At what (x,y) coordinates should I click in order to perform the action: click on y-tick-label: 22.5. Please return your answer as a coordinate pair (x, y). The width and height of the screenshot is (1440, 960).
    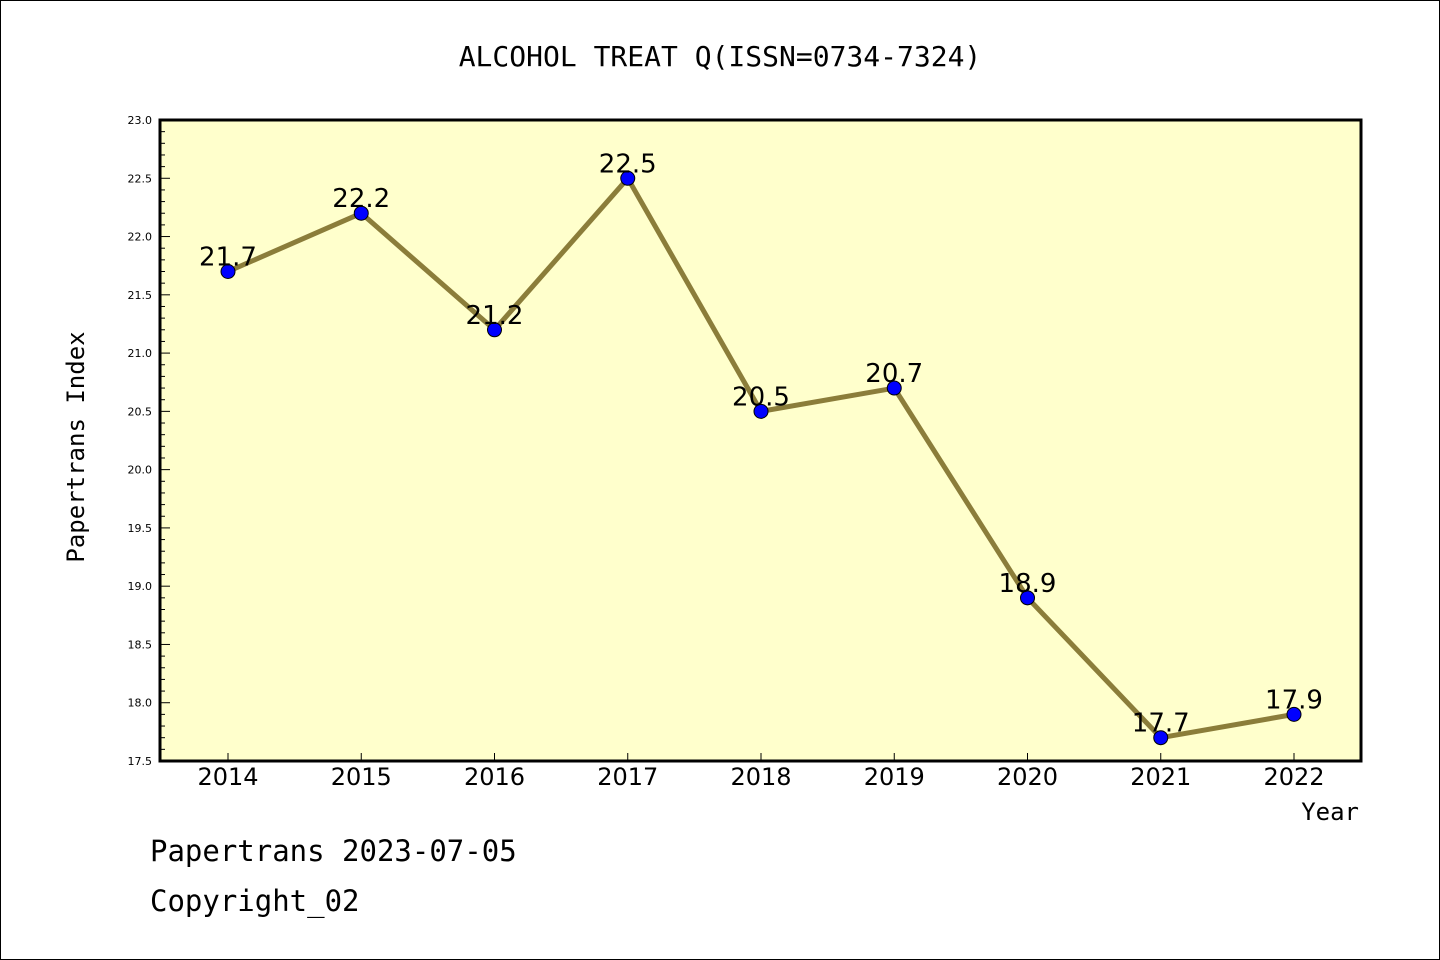
    Looking at the image, I should click on (140, 178).